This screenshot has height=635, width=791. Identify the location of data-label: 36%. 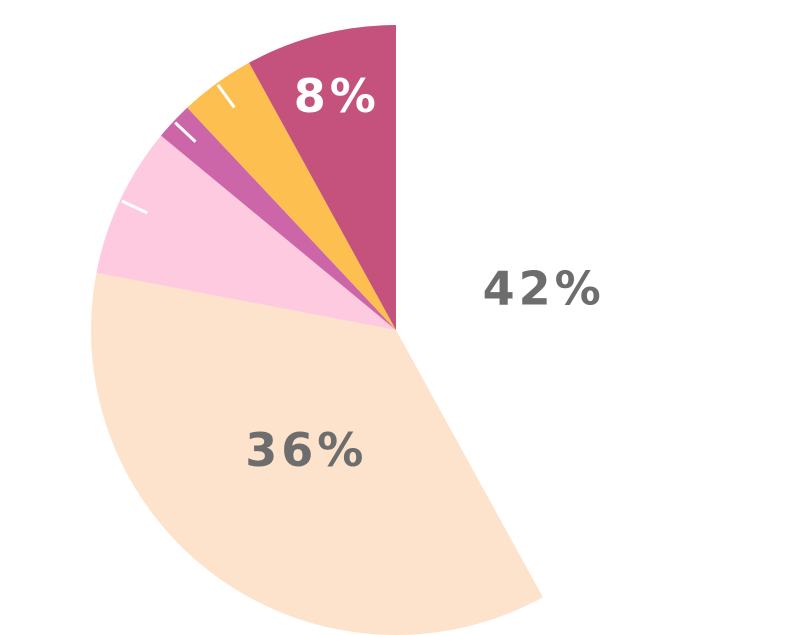
(306, 450).